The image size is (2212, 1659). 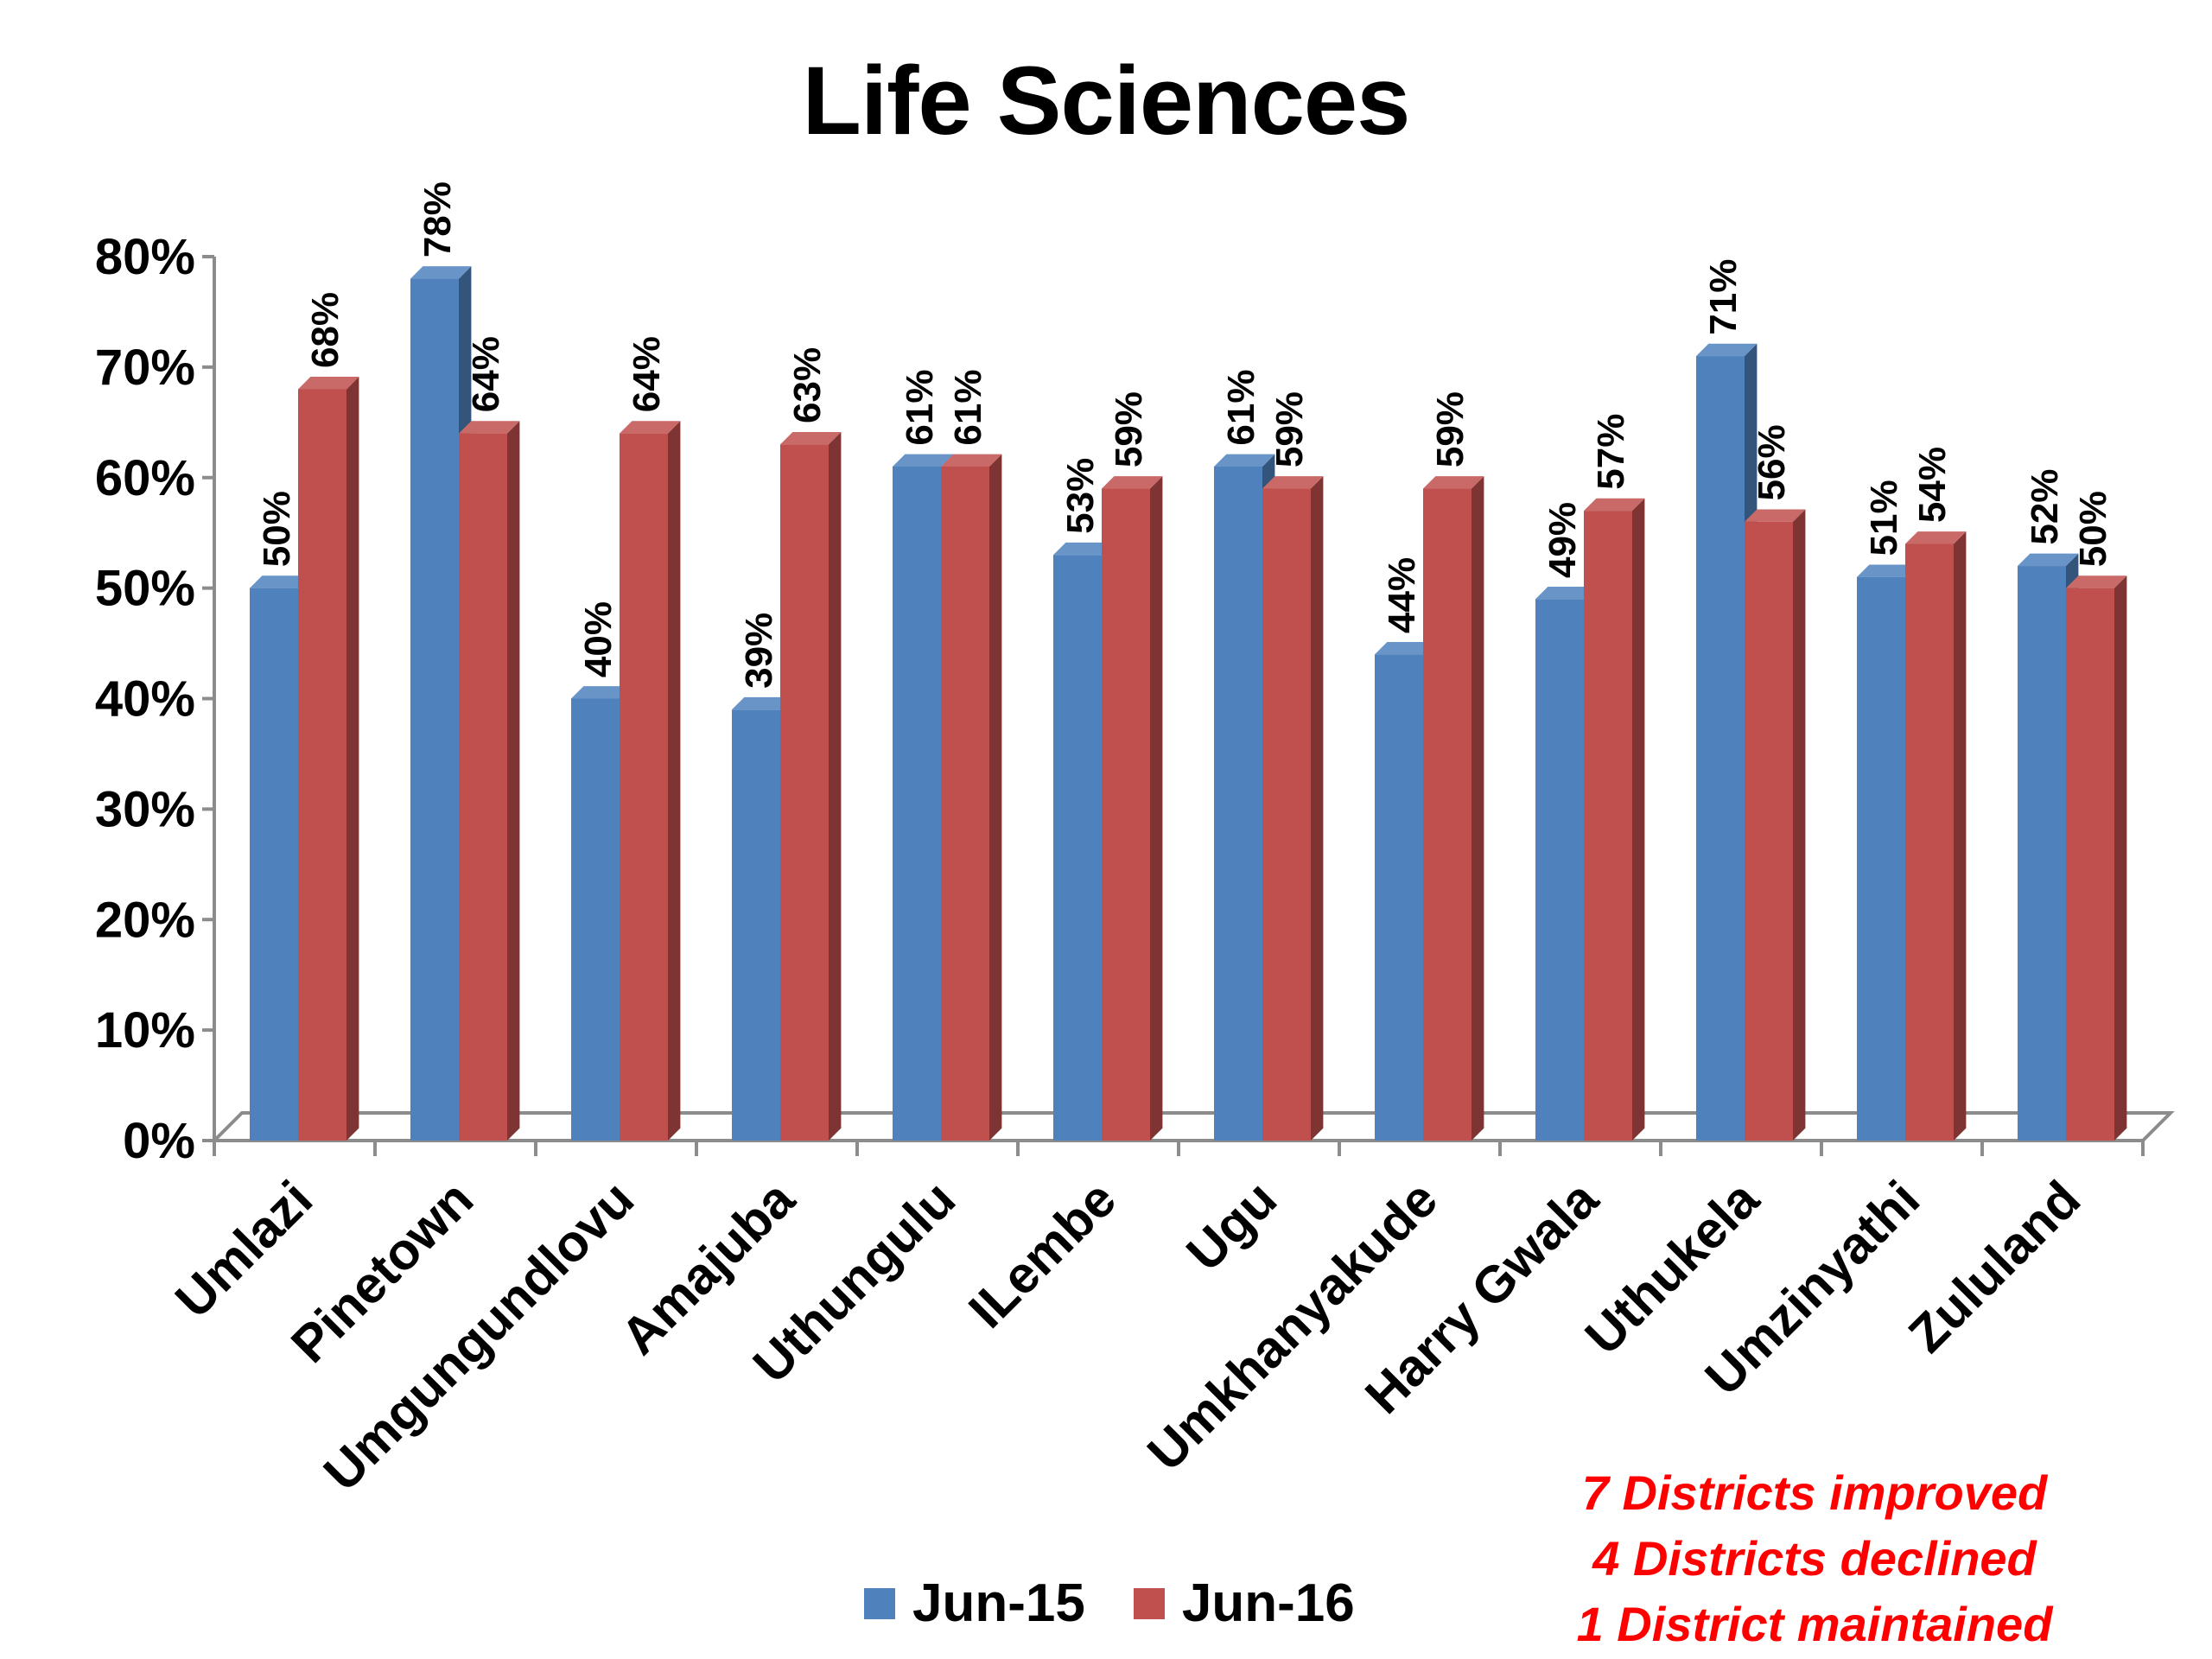 I want to click on category-label: Umkhanyakude, so click(x=1292, y=1326).